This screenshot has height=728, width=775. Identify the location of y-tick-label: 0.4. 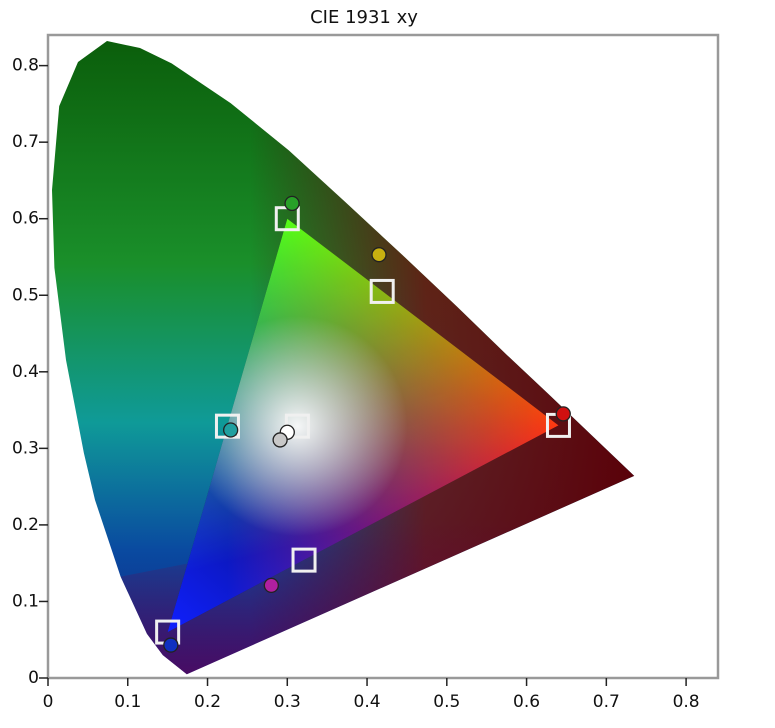
(25, 372).